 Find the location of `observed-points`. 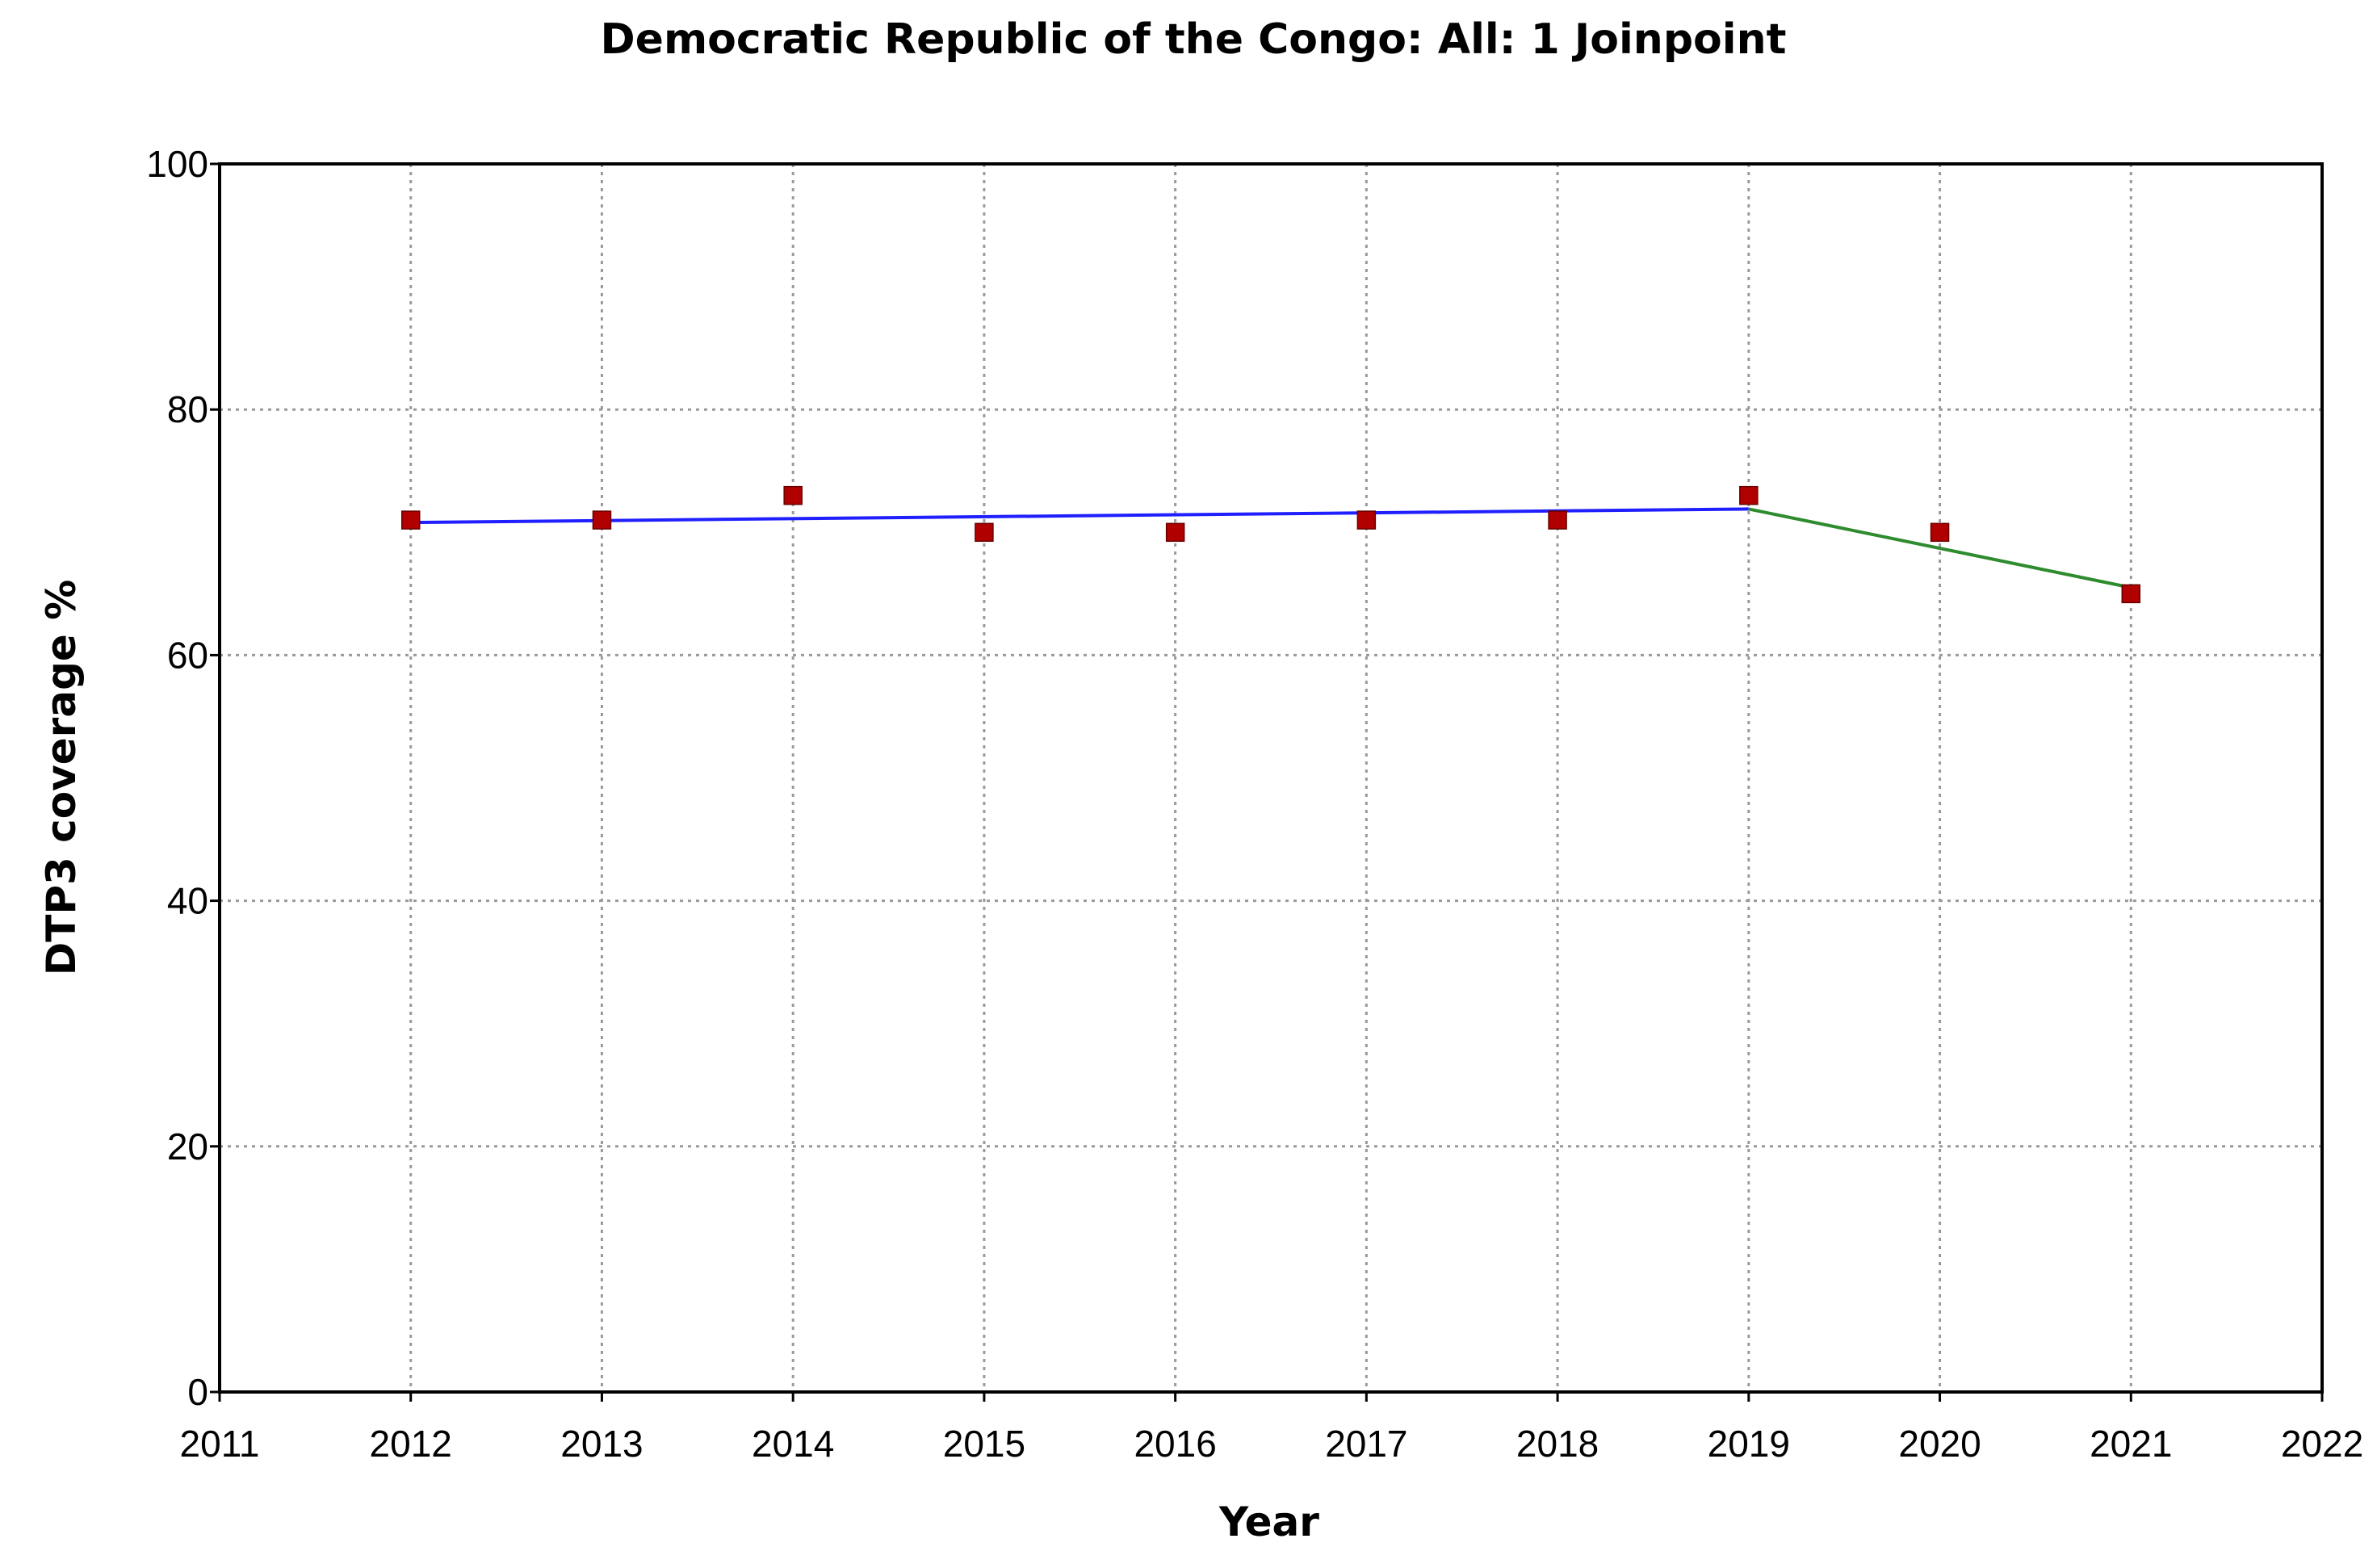

observed-points is located at coordinates (1270, 544).